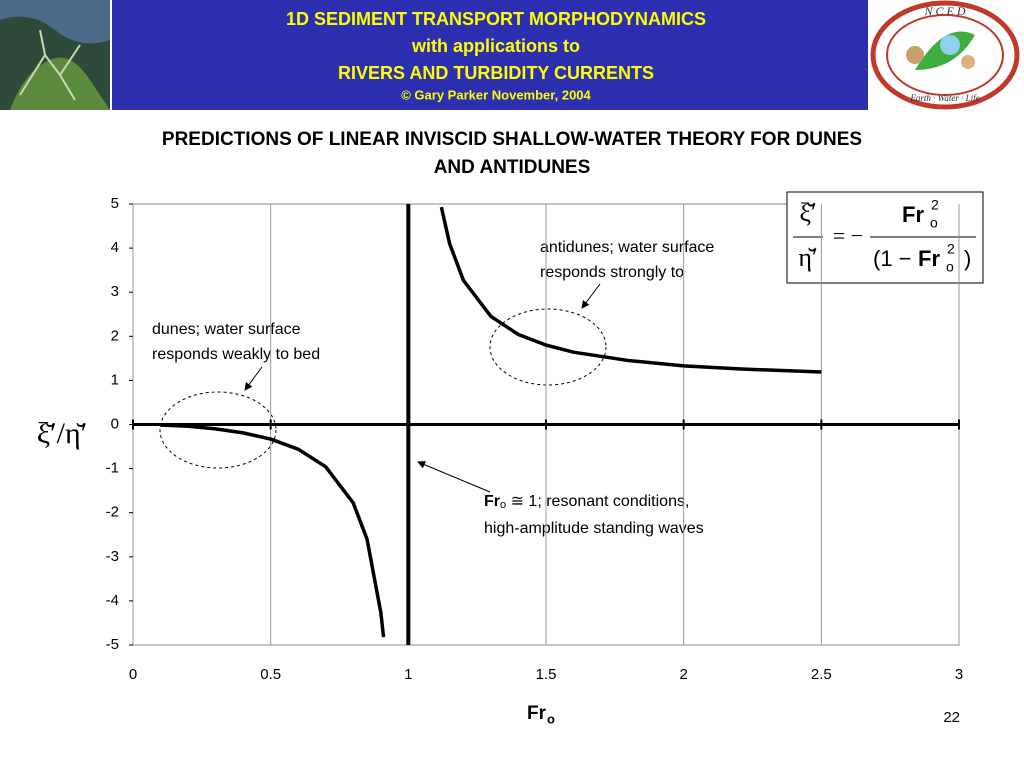 The width and height of the screenshot is (1024, 768). I want to click on formula-part: η̆′, so click(807, 257).